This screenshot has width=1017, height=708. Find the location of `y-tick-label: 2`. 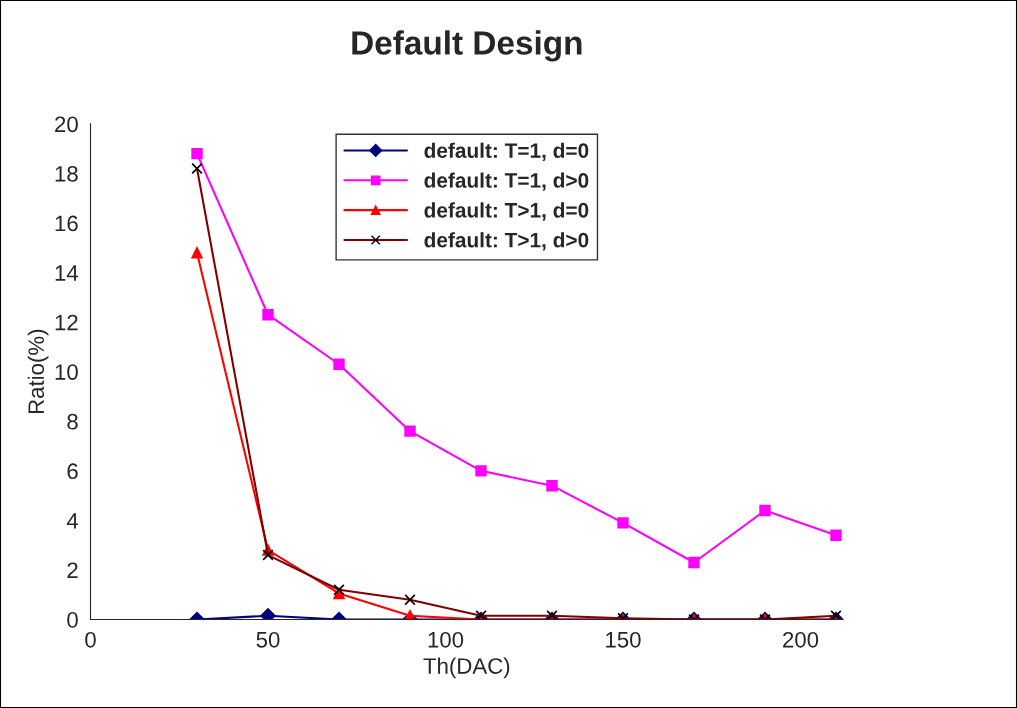

y-tick-label: 2 is located at coordinates (72, 570).